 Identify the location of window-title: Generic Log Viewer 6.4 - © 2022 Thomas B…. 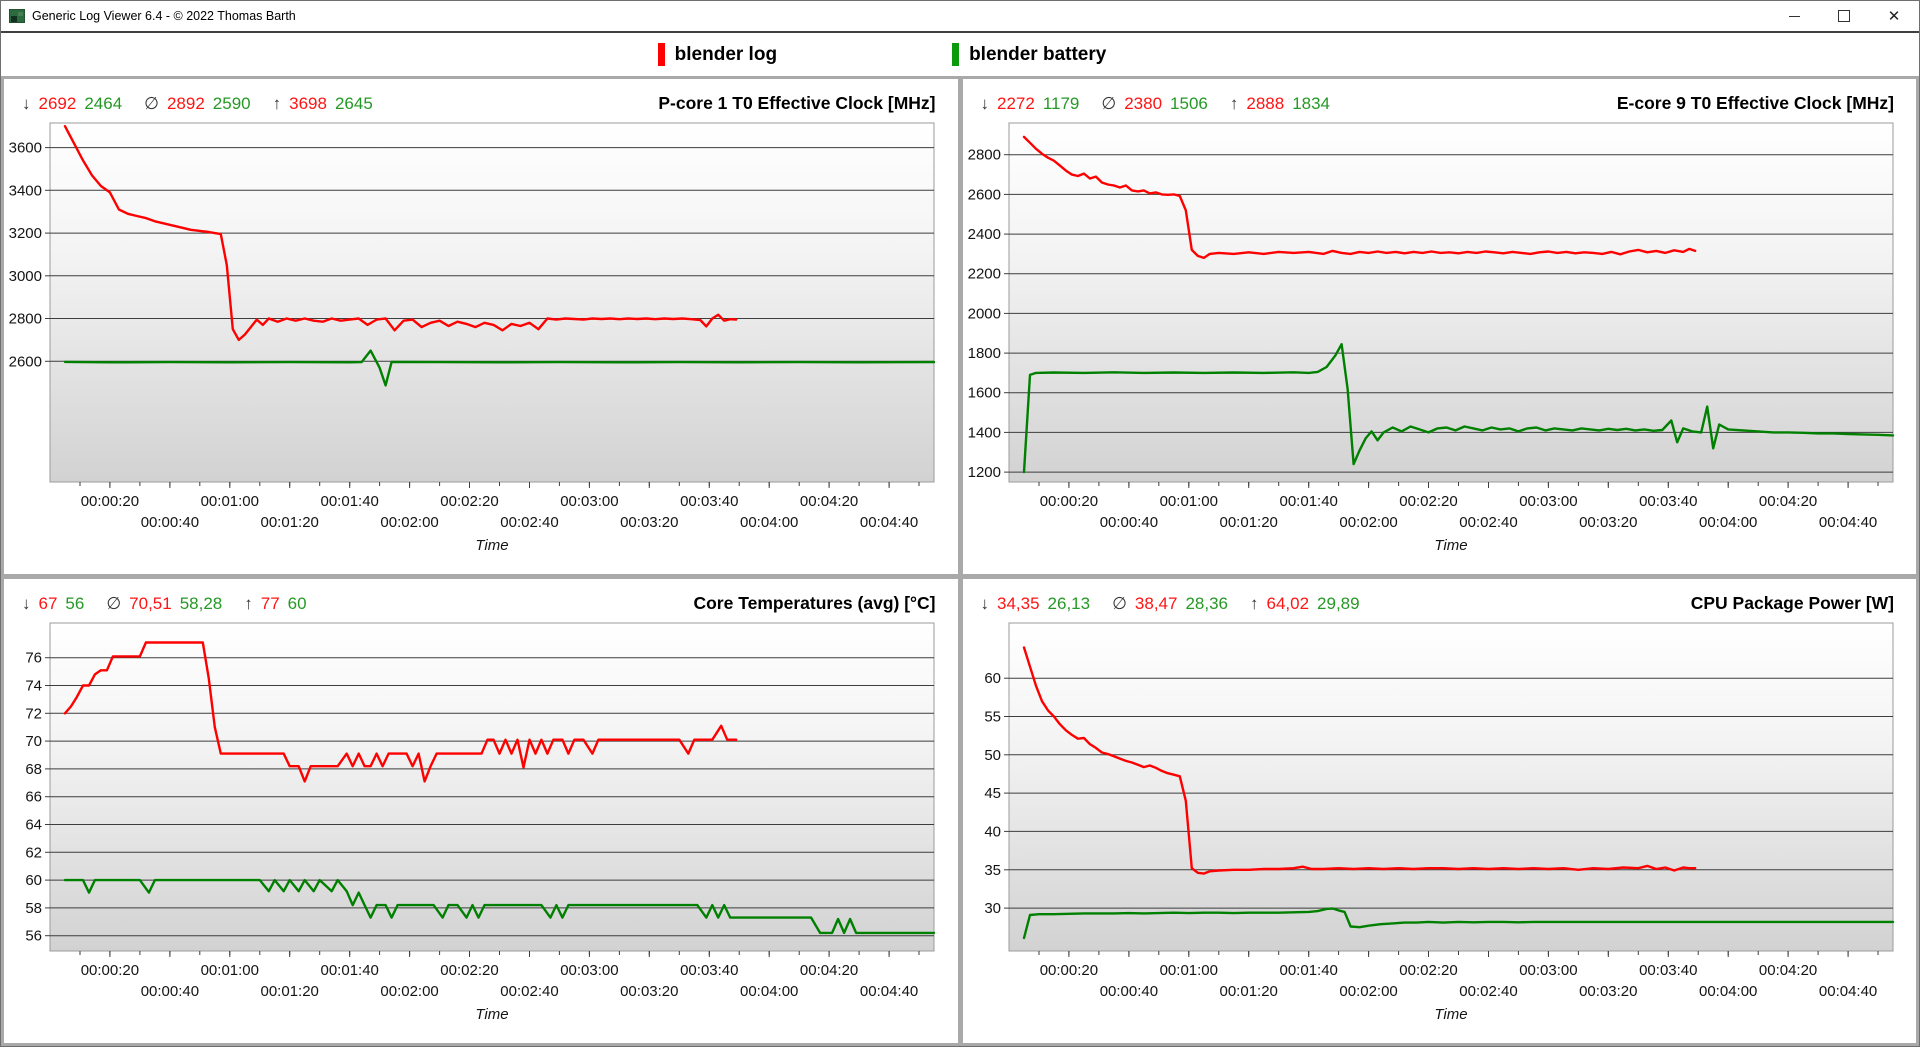
(164, 16).